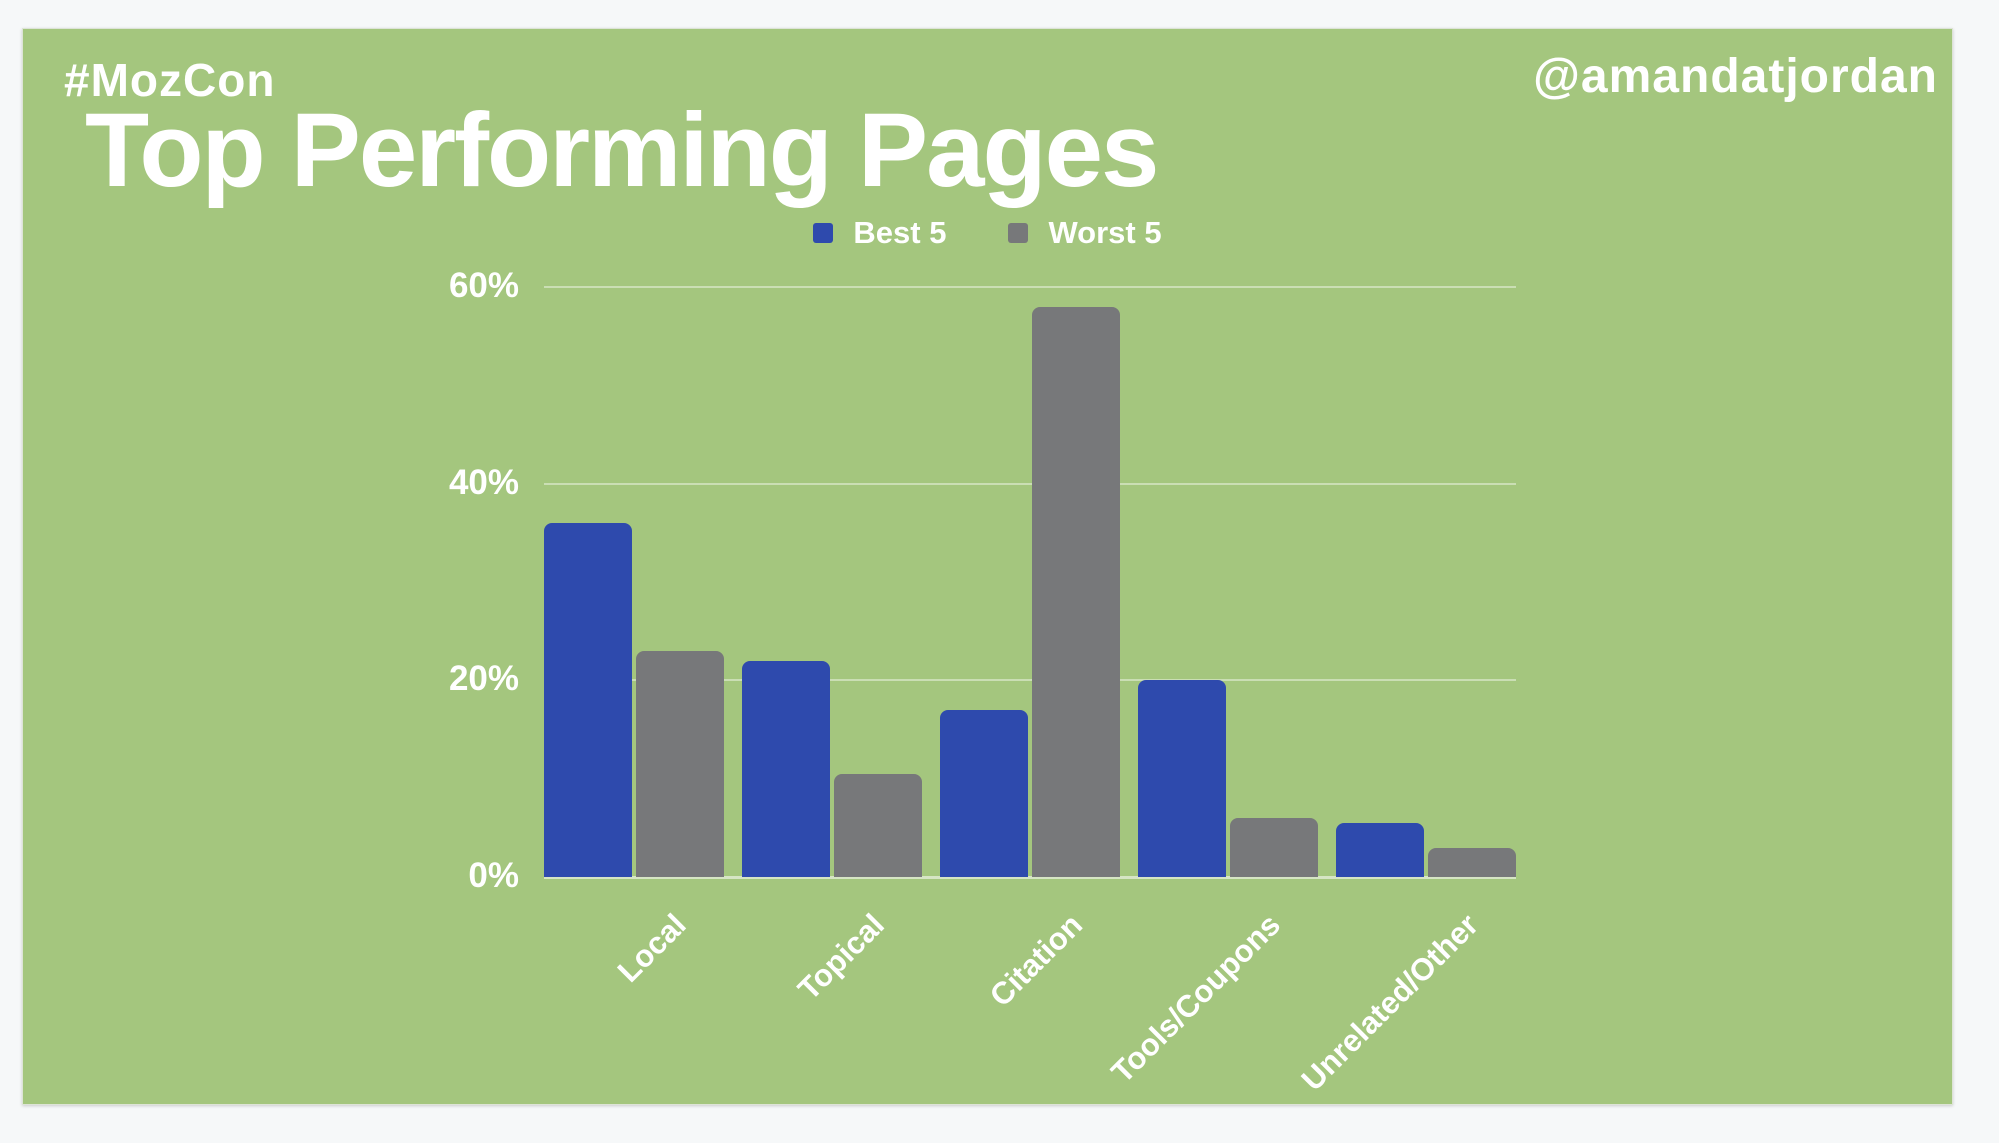 Image resolution: width=1999 pixels, height=1143 pixels. I want to click on bar-worst-5-unrelated-other, so click(1472, 862).